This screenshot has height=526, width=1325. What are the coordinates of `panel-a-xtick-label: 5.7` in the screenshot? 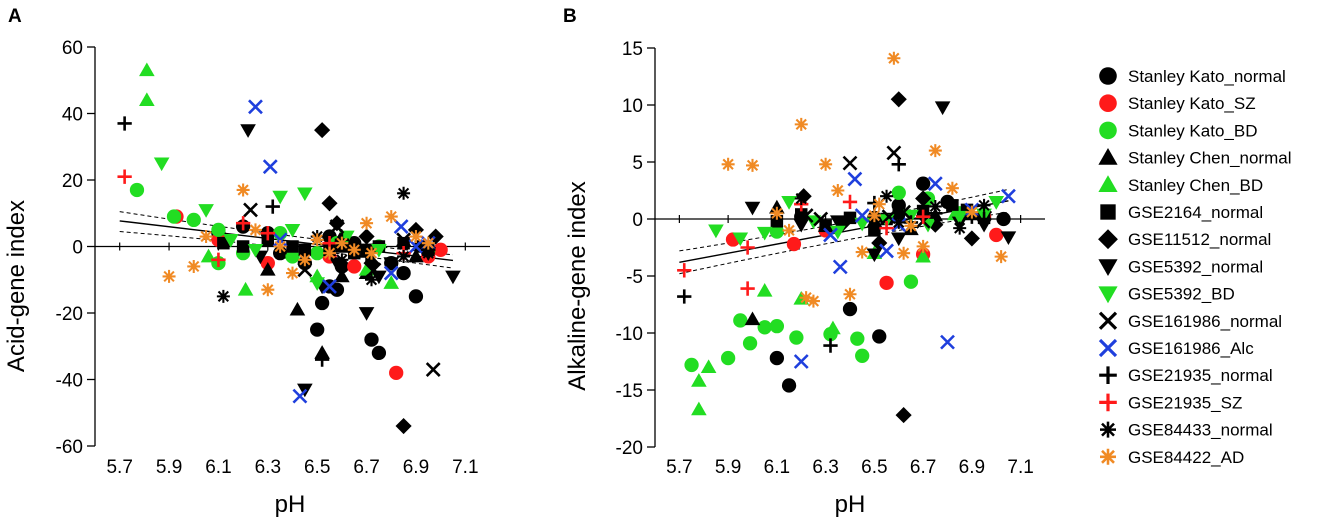 It's located at (119, 467).